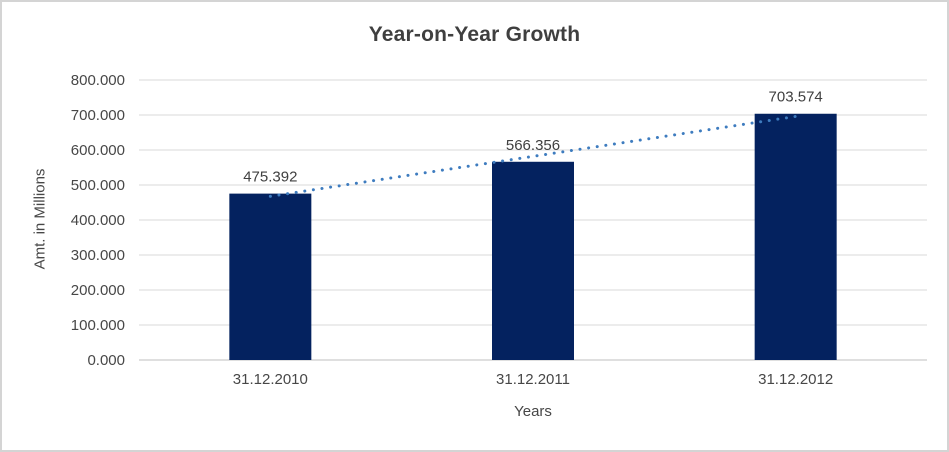 The height and width of the screenshot is (452, 949). What do you see at coordinates (796, 97) in the screenshot?
I see `bar-value-label: 703.574` at bounding box center [796, 97].